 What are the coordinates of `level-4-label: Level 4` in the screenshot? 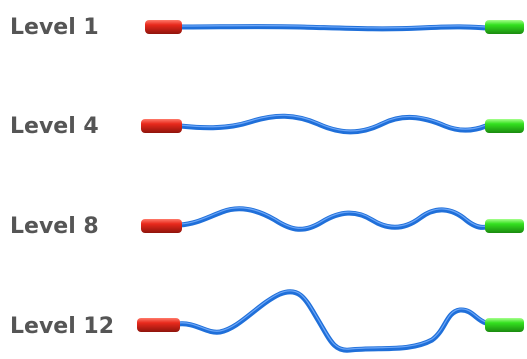 It's located at (54, 126).